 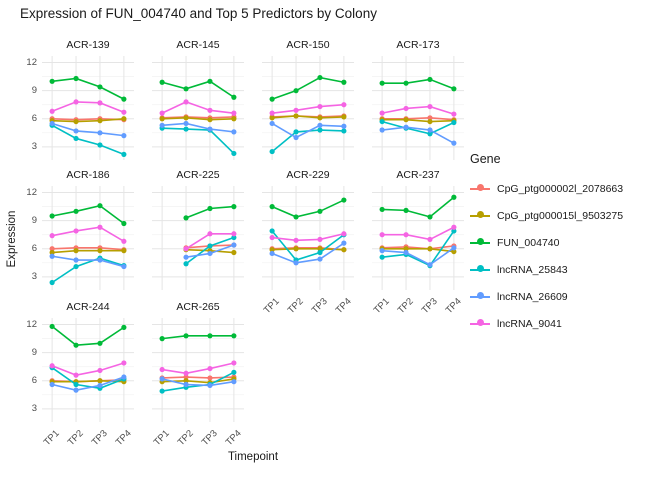 I want to click on legend-label: CpG_ptg000002l_2078663, so click(x=560, y=188).